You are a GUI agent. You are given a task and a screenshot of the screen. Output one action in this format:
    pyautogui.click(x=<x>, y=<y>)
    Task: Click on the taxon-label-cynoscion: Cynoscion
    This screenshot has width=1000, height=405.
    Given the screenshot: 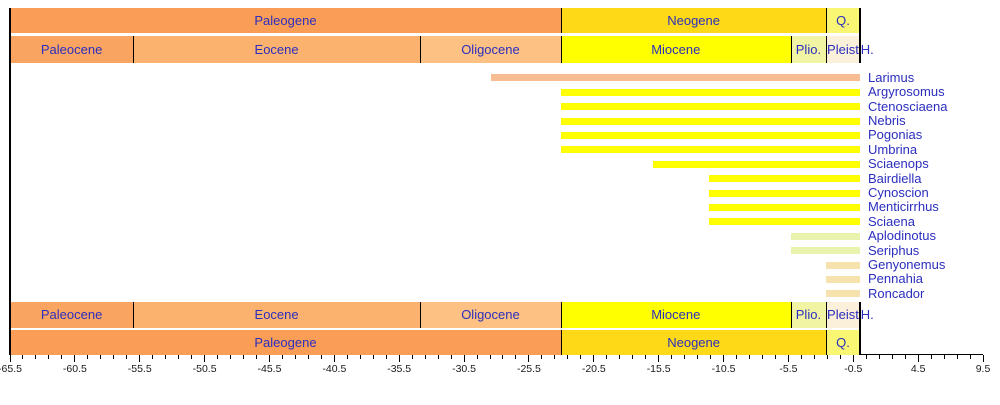 What is the action you would take?
    pyautogui.click(x=898, y=192)
    